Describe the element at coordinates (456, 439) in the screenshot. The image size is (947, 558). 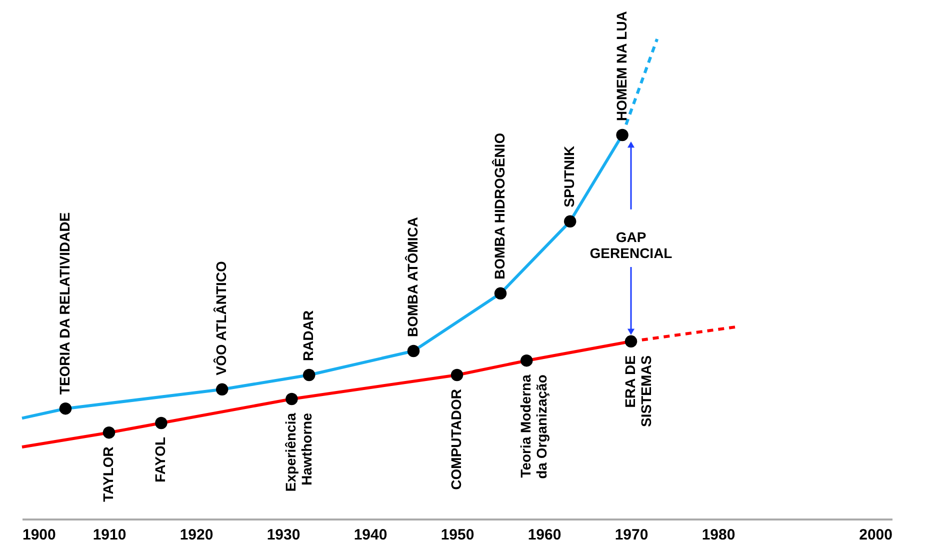
I see `annotation: COMPUTADOR` at that location.